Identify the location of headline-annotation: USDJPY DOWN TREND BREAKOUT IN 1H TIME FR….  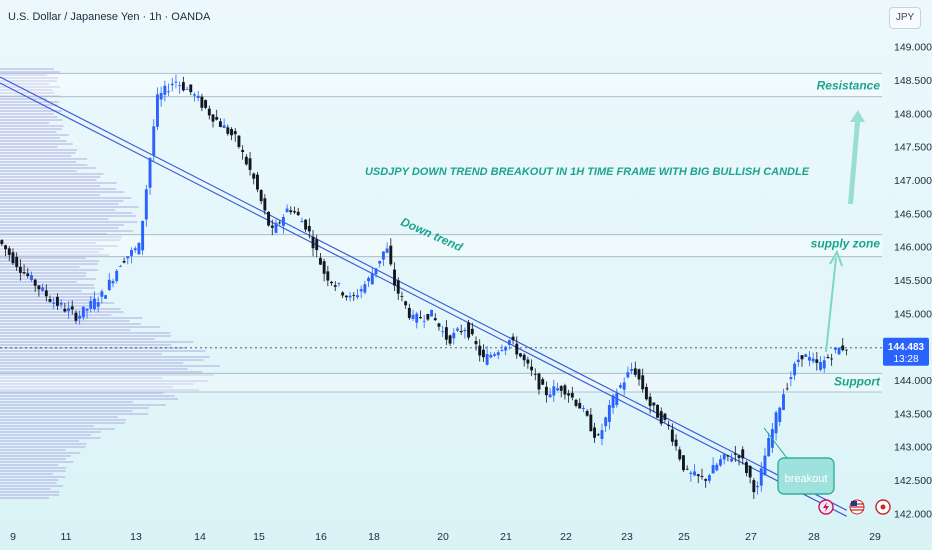
(587, 172).